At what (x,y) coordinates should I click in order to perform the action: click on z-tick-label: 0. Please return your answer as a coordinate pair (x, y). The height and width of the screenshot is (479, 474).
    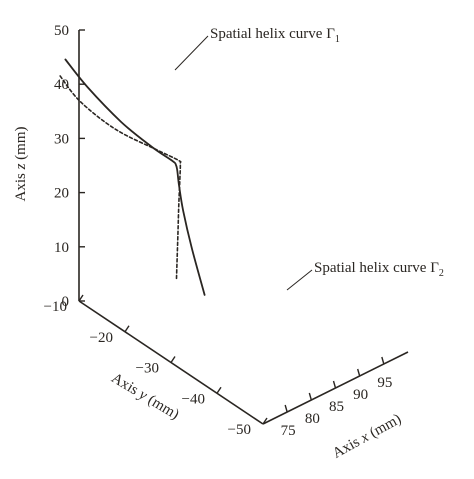
    Looking at the image, I should click on (66, 302).